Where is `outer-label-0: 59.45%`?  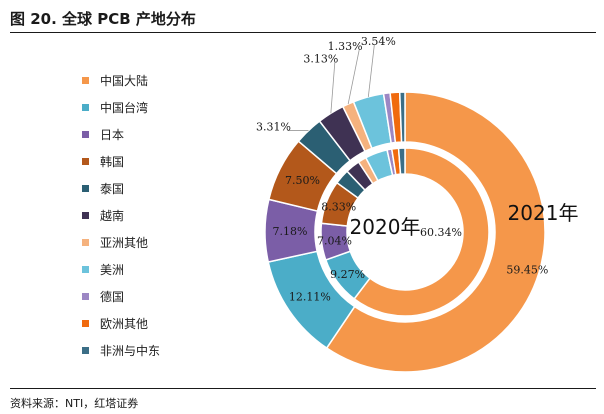 outer-label-0: 59.45% is located at coordinates (527, 269).